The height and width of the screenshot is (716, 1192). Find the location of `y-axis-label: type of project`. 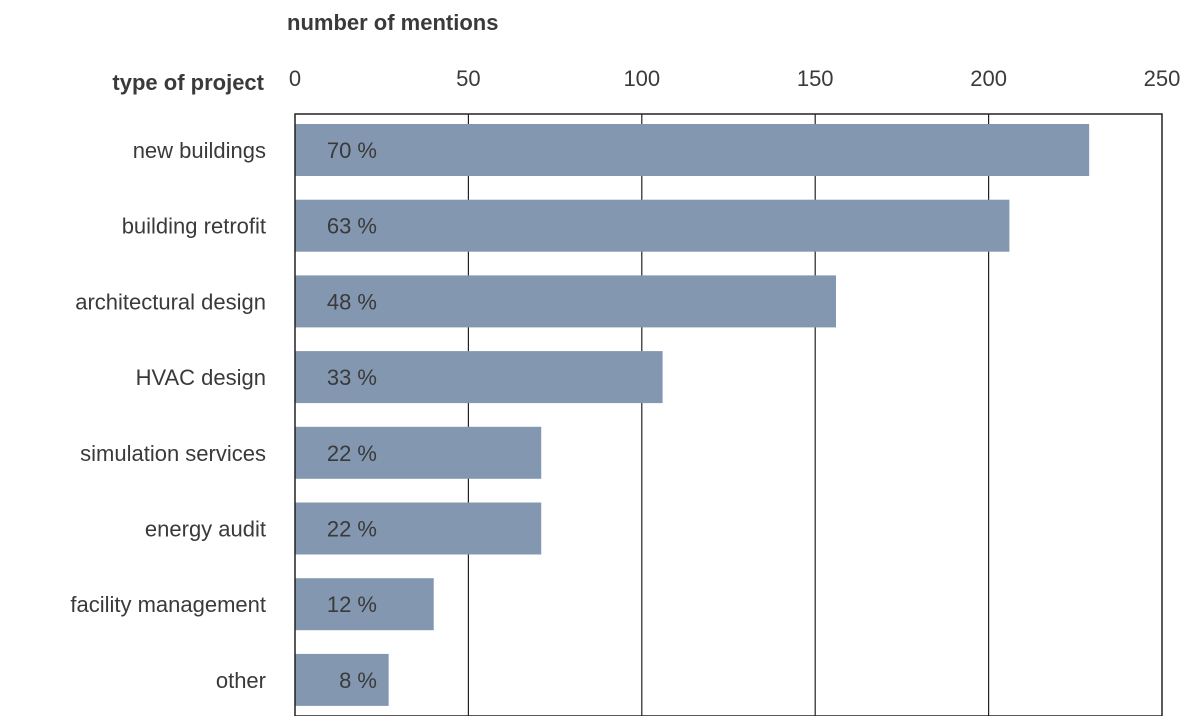

y-axis-label: type of project is located at coordinates (188, 82).